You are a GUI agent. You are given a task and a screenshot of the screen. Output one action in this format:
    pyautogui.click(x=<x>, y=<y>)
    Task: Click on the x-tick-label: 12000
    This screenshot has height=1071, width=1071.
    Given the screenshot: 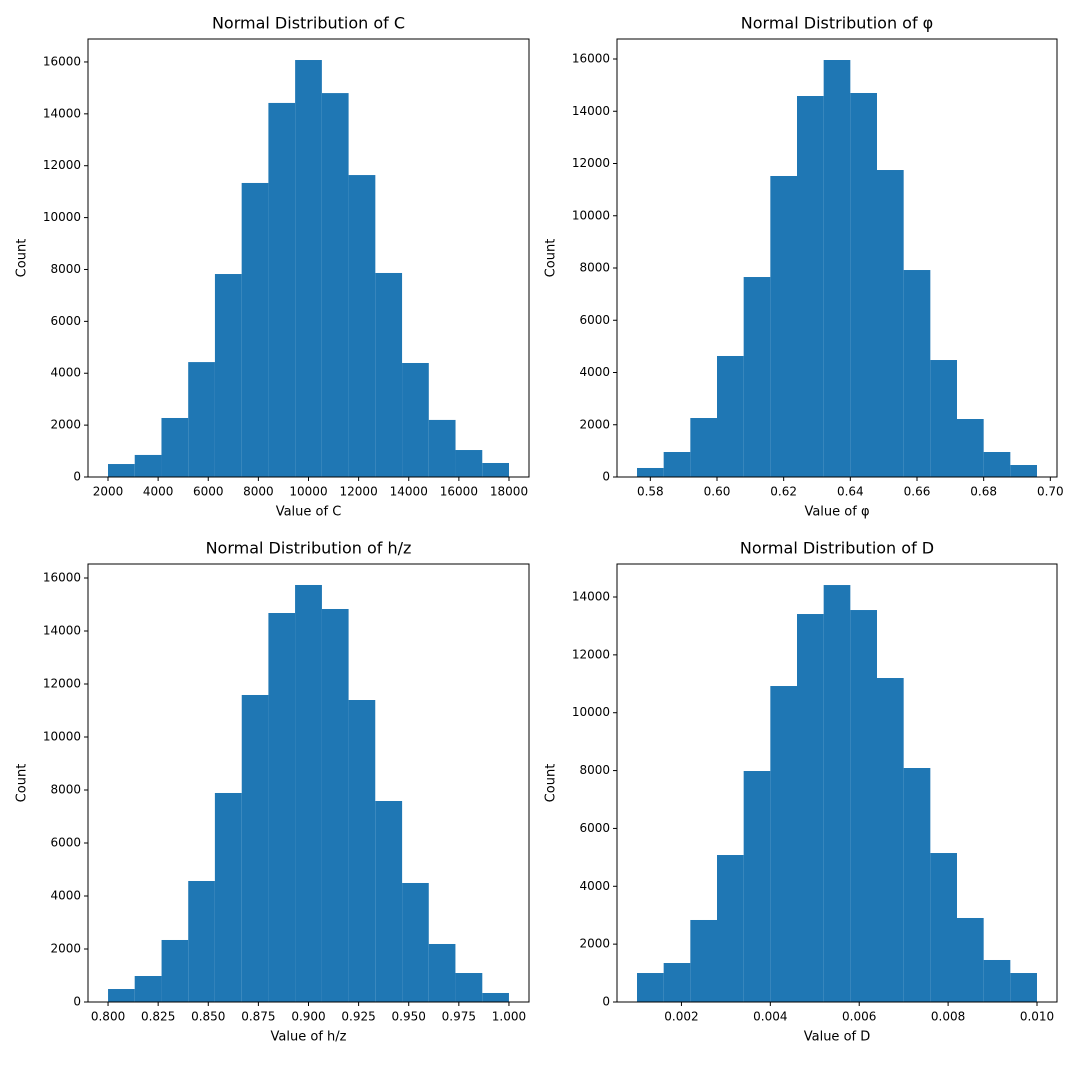 What is the action you would take?
    pyautogui.click(x=359, y=492)
    